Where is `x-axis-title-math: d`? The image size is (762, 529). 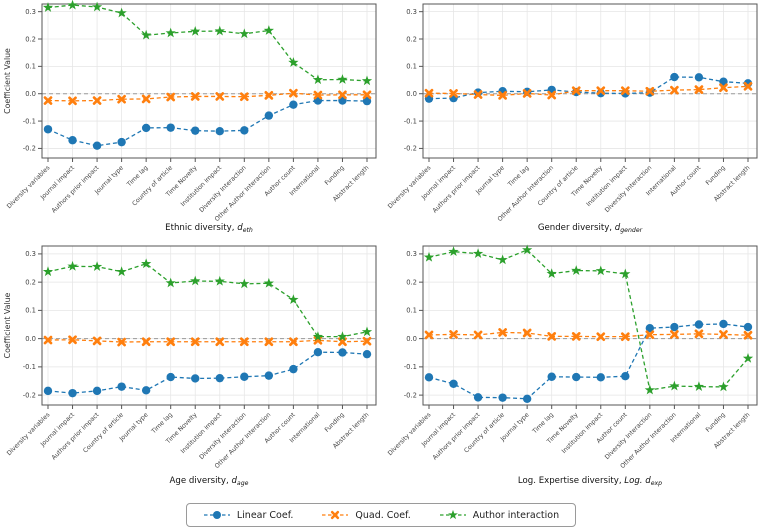
x-axis-title-math: d is located at coordinates (618, 228).